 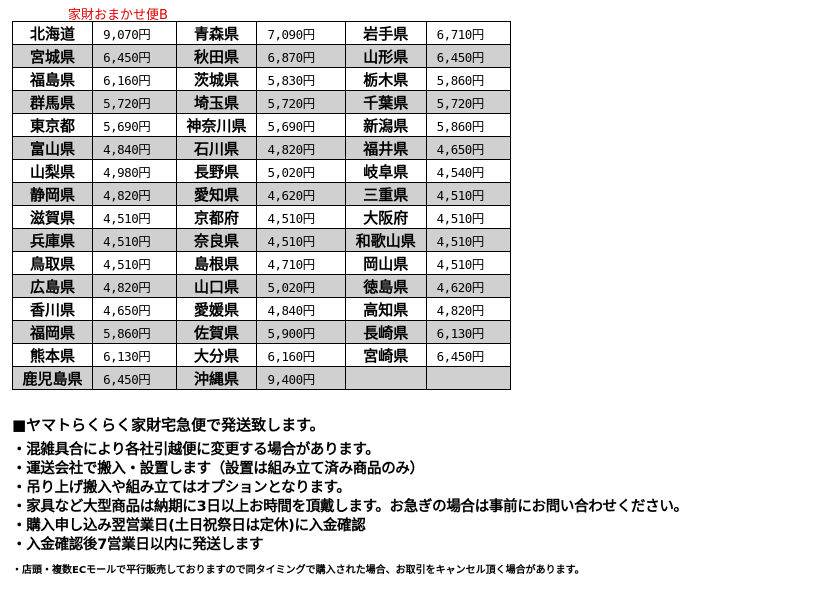 I want to click on price-cell: 6,710円, so click(x=468, y=33).